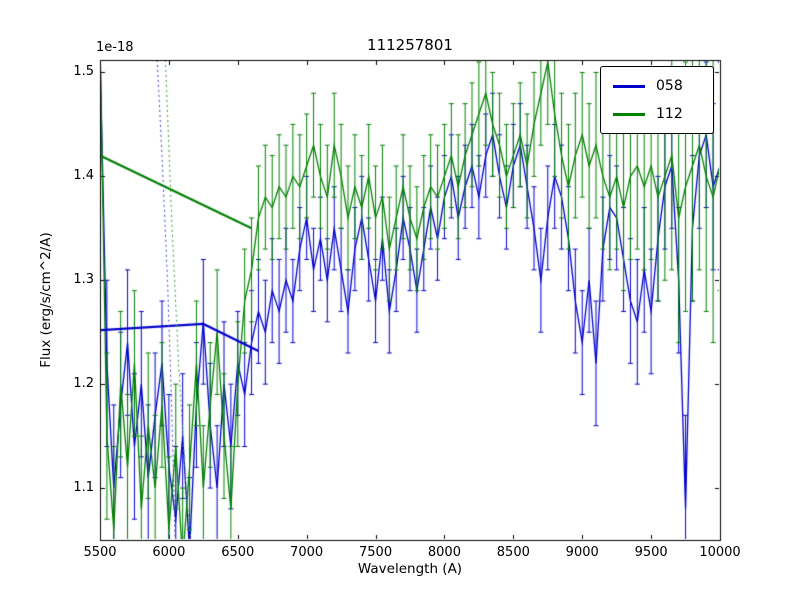 The width and height of the screenshot is (800, 600). I want to click on y-tick-label: 1.1, so click(83, 488).